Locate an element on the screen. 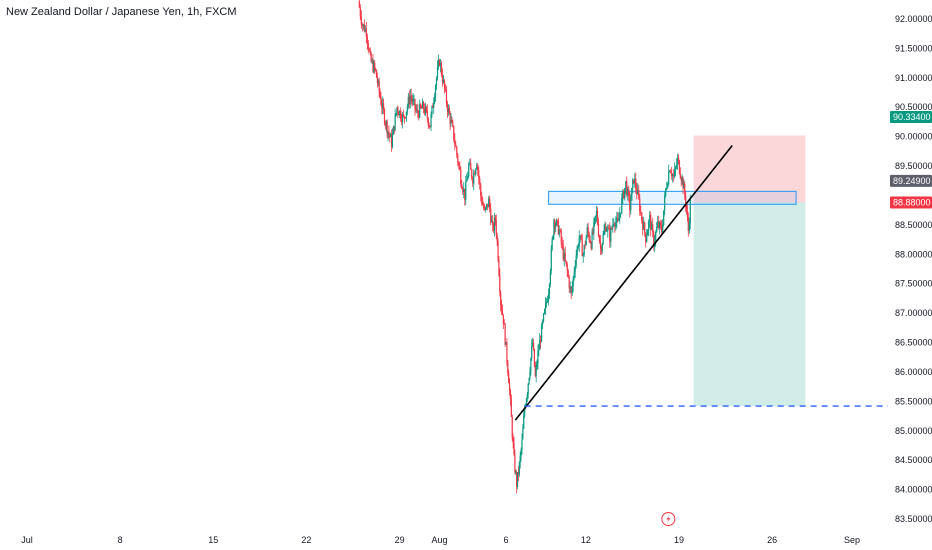  y-tick-label: 84.00000 is located at coordinates (913, 490).